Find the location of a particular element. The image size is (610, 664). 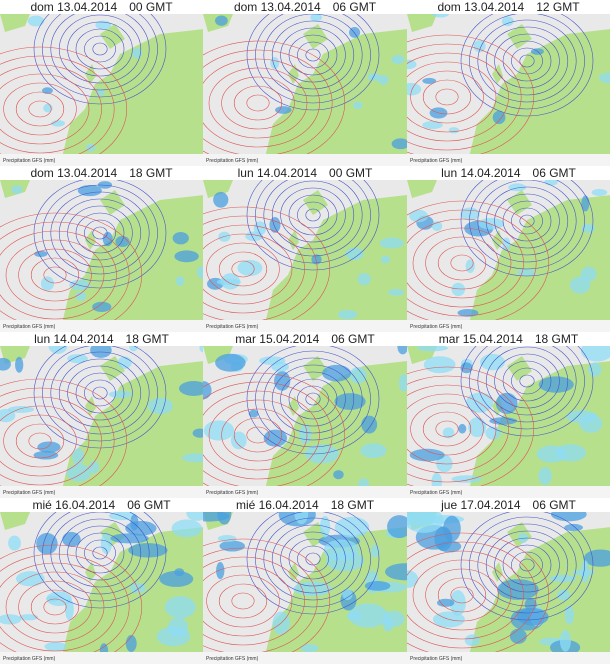

title-day: jue 17.04.2014 is located at coordinates (481, 505).